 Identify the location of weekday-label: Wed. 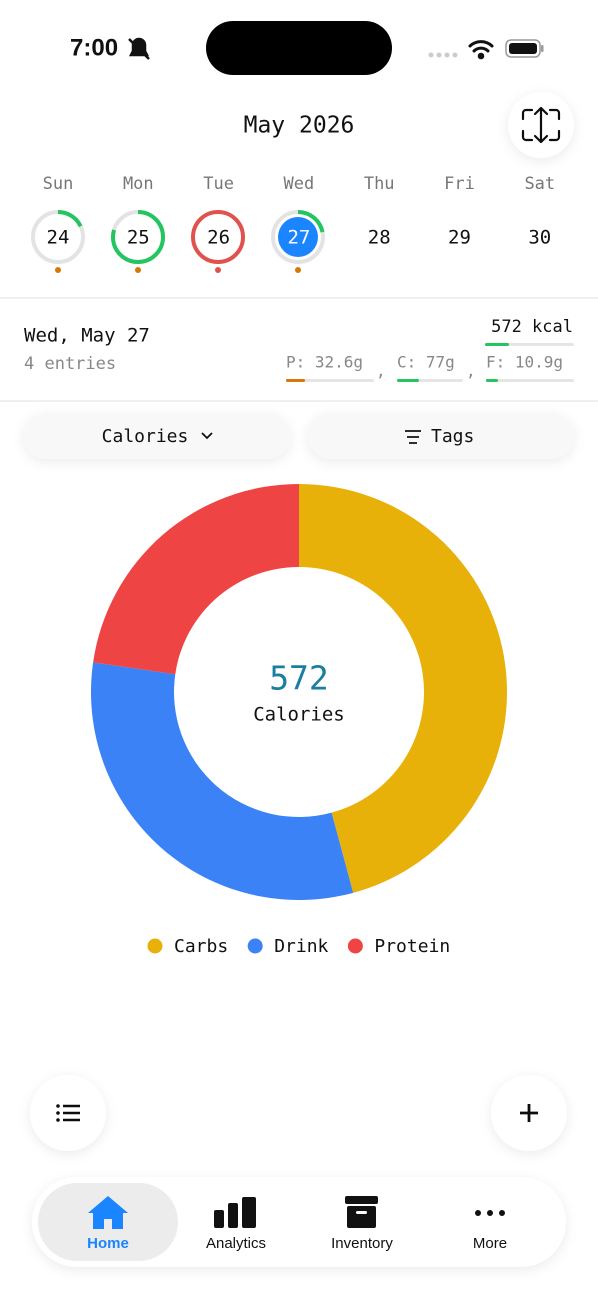
(299, 184).